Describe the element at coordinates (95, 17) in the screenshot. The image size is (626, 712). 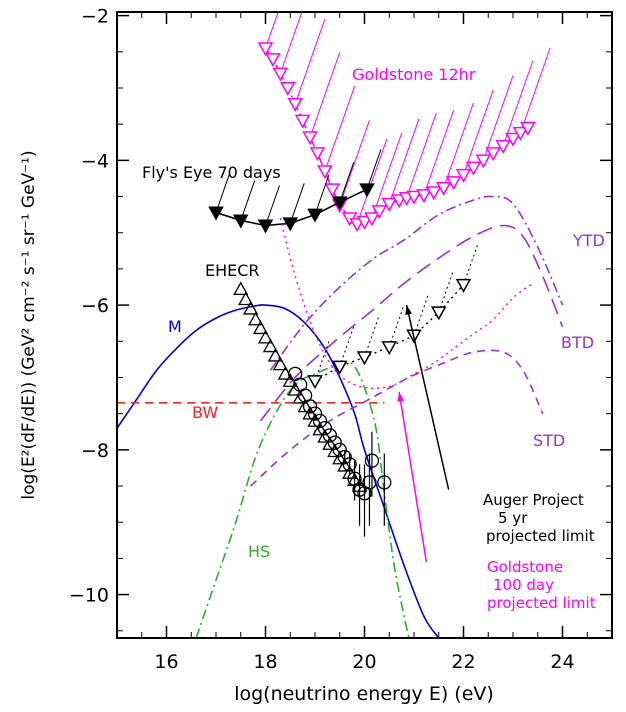
I see `y-tick-label: −2` at that location.